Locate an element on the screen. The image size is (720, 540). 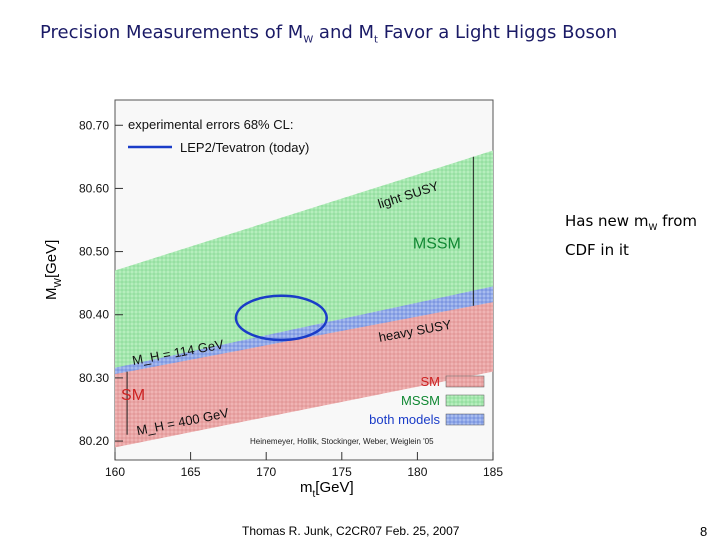
note-text-end: from CDF in it is located at coordinates (631, 235).